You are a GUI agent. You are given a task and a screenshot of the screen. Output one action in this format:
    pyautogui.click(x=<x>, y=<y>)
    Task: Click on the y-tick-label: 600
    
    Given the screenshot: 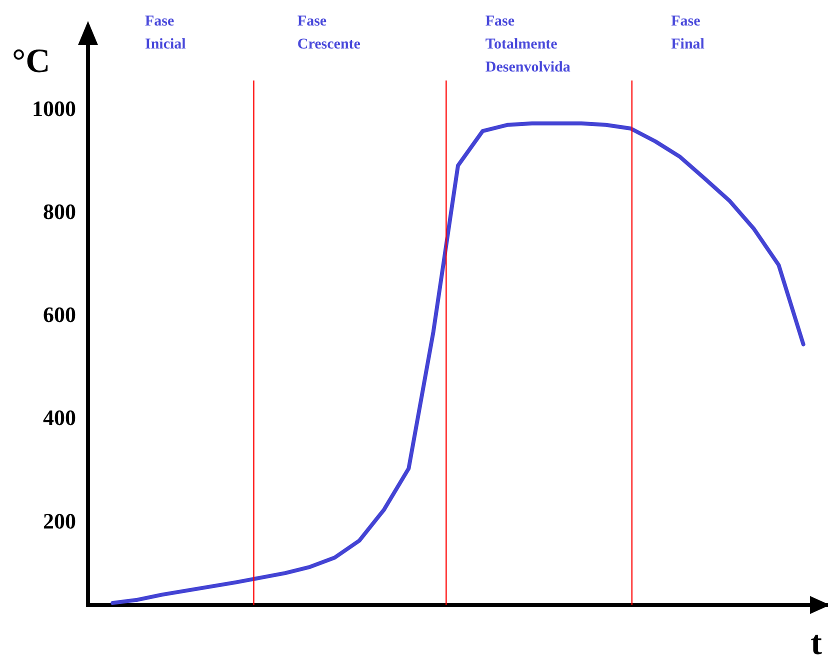 What is the action you would take?
    pyautogui.click(x=59, y=315)
    